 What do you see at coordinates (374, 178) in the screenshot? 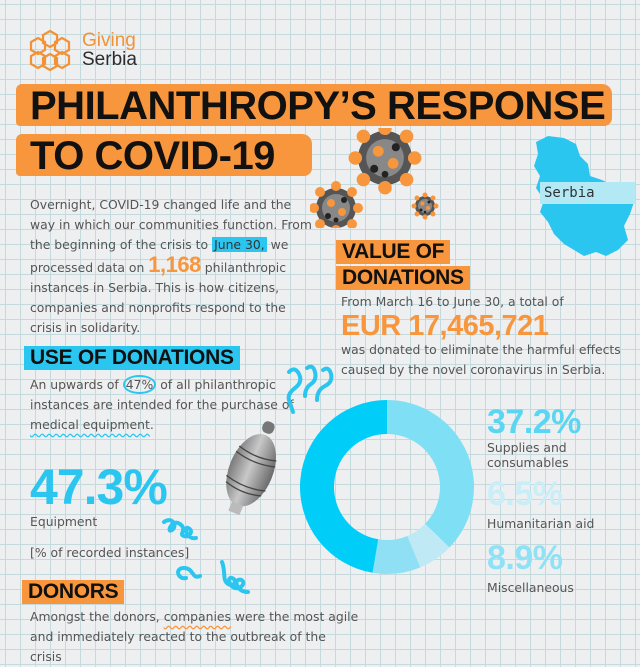
I see `coronavirus-illustration` at bounding box center [374, 178].